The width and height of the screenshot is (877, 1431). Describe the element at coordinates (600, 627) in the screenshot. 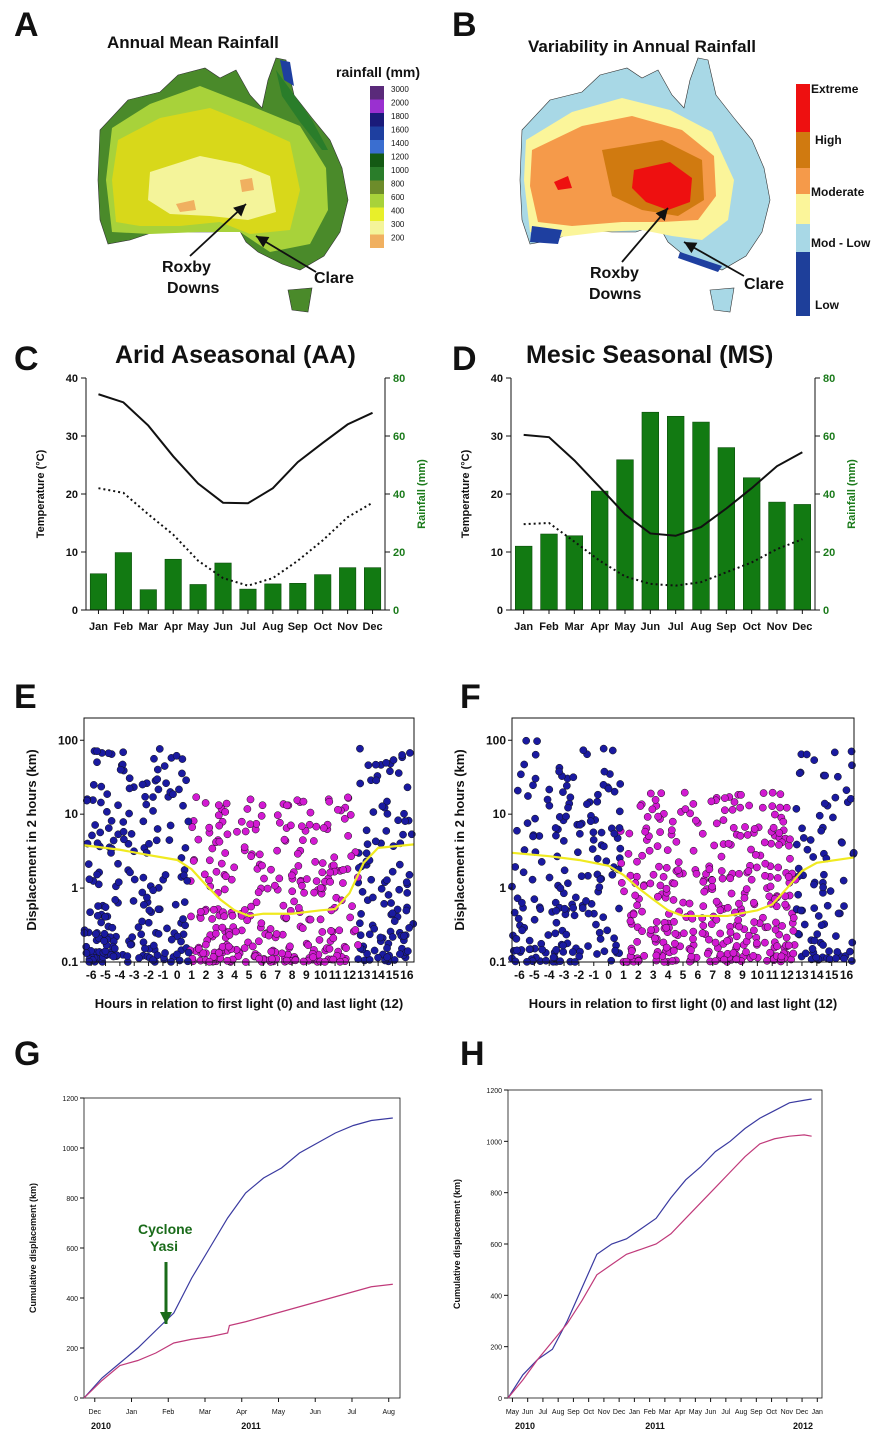

I see `chart-d-xtick-label: Apr` at that location.